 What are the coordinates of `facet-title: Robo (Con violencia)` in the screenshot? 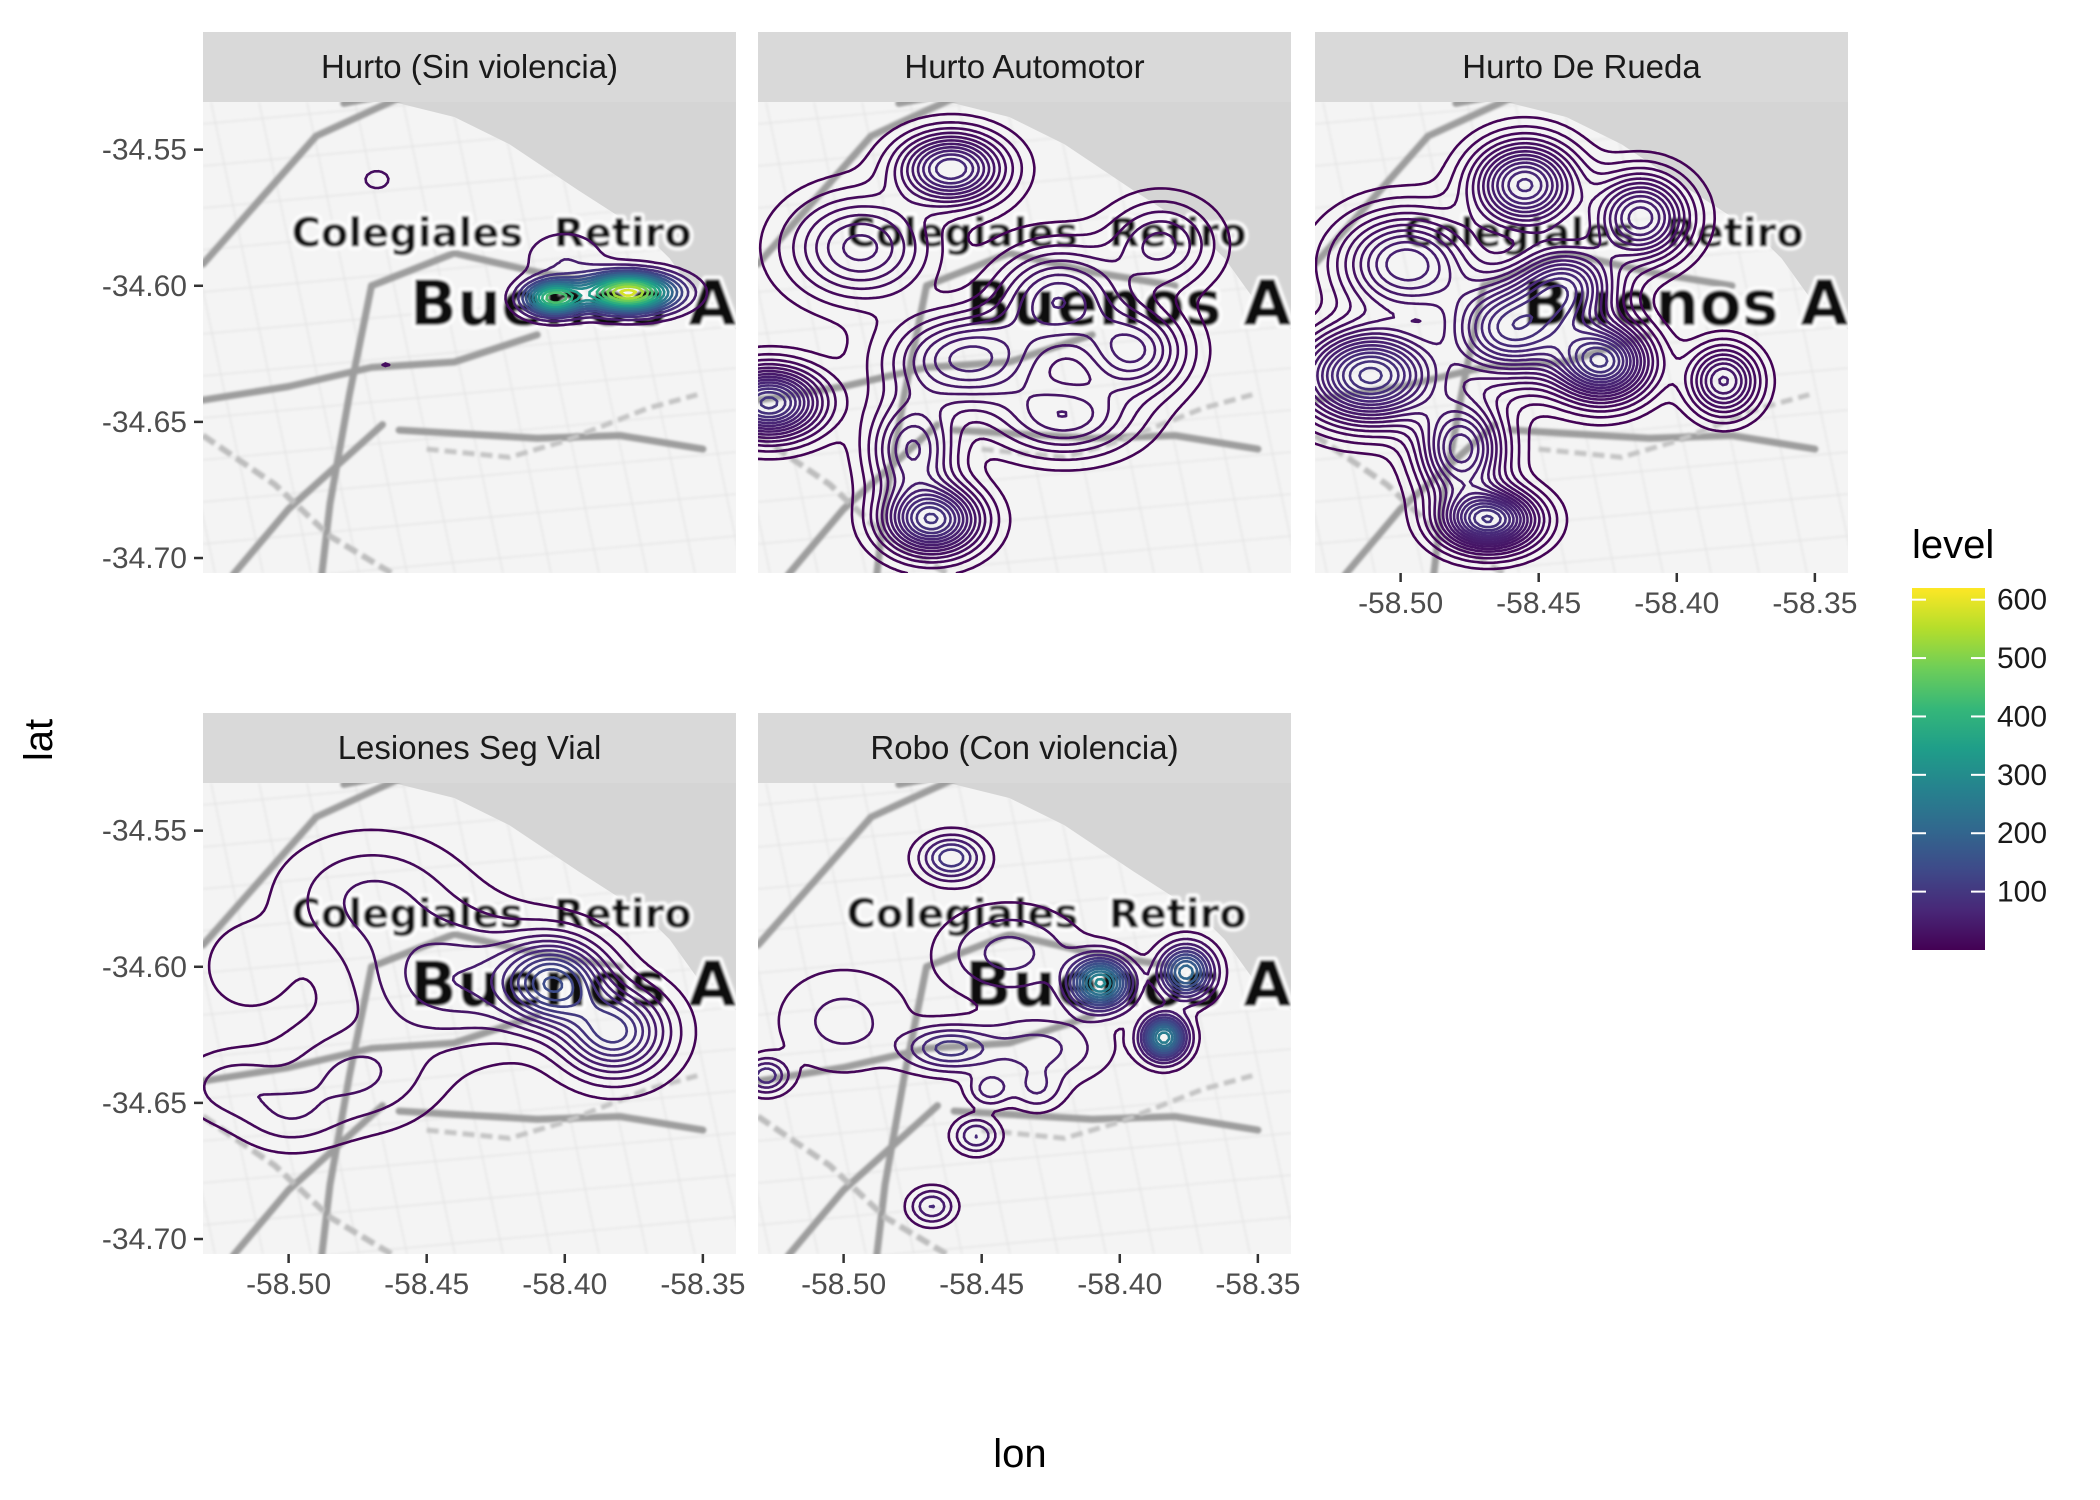 It's located at (1024, 747).